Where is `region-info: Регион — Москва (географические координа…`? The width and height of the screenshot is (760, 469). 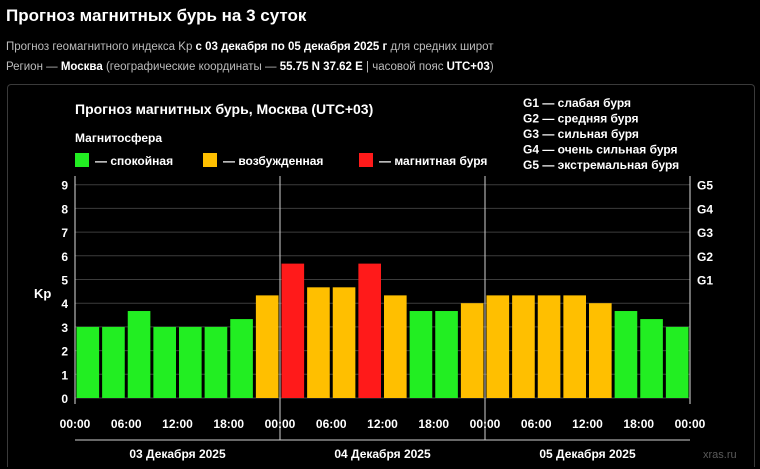
region-info: Регион — Москва (географические координа… is located at coordinates (250, 67).